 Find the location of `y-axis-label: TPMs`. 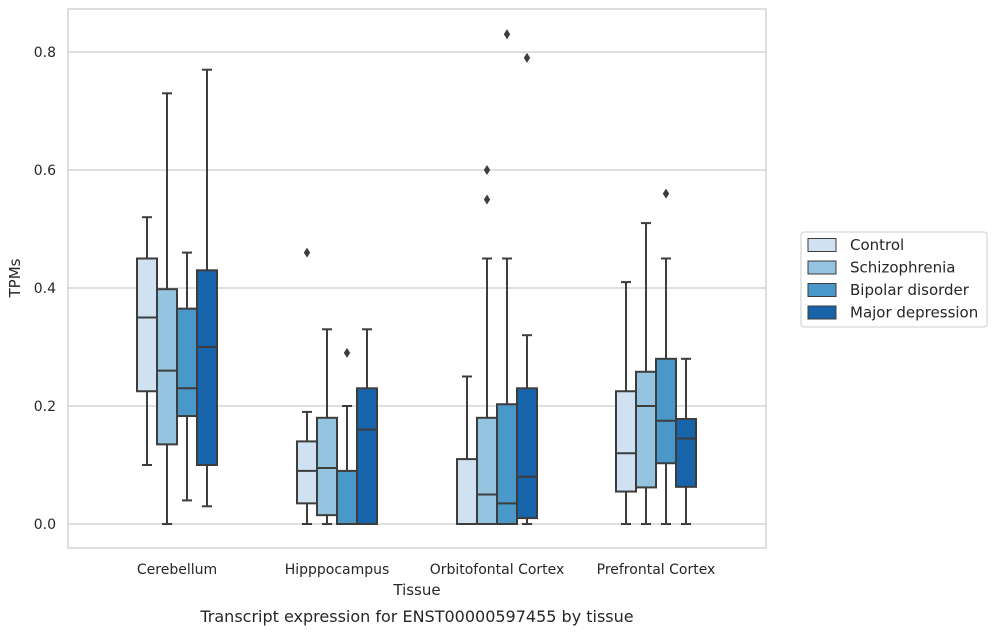

y-axis-label: TPMs is located at coordinates (15, 278).